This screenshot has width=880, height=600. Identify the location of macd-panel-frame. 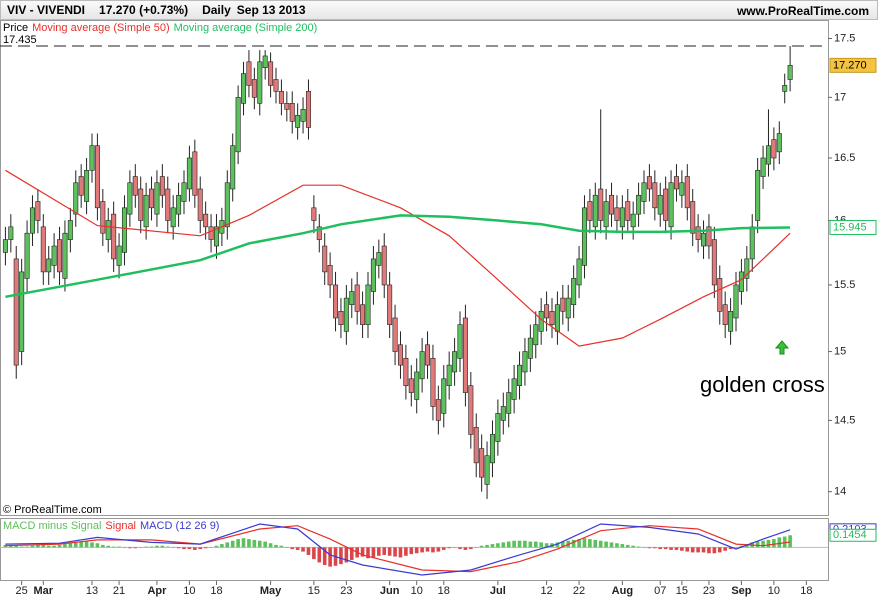
(414, 549).